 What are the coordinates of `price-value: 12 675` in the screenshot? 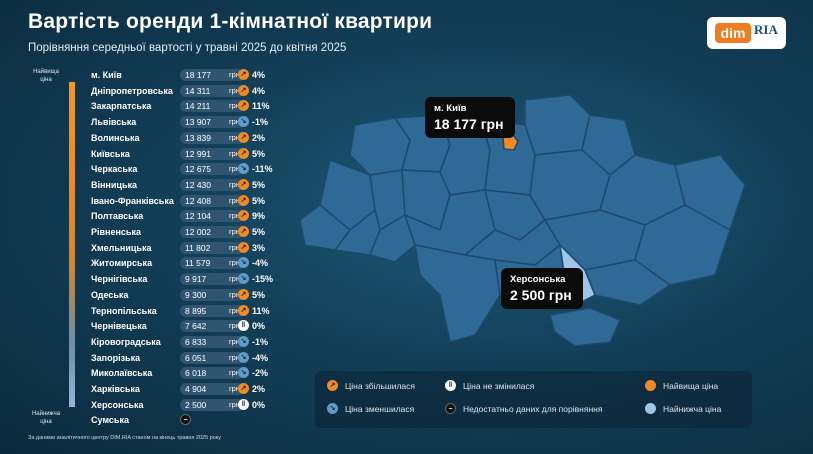 It's located at (198, 169).